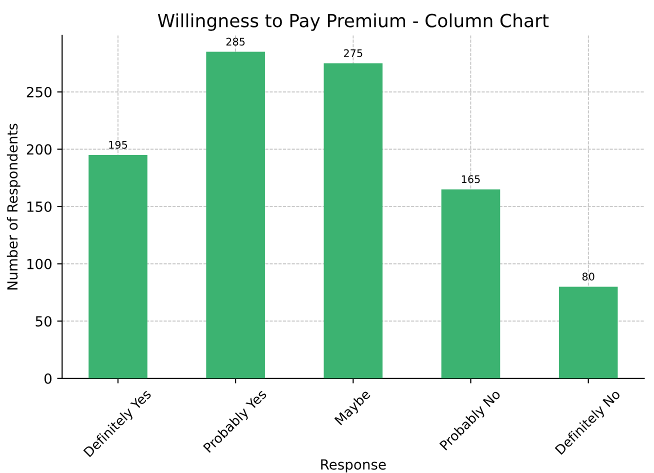 The height and width of the screenshot is (473, 654). What do you see at coordinates (39, 149) in the screenshot?
I see `y-tick-label: 200` at bounding box center [39, 149].